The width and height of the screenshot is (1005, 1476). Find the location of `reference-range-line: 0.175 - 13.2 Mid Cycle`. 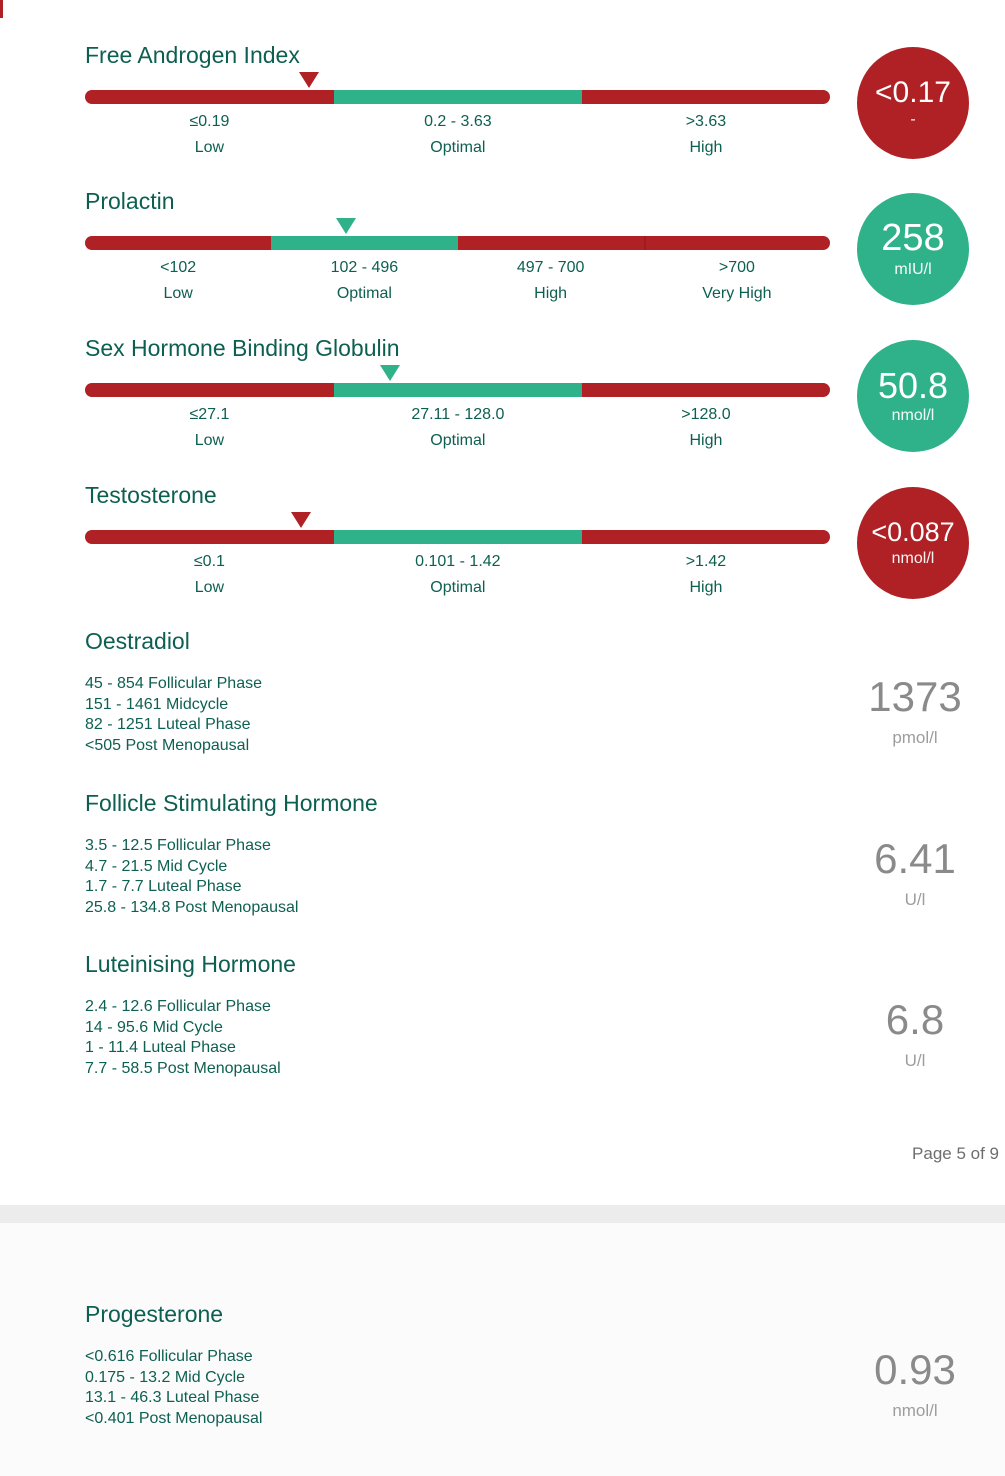

reference-range-line: 0.175 - 13.2 Mid Cycle is located at coordinates (165, 1377).